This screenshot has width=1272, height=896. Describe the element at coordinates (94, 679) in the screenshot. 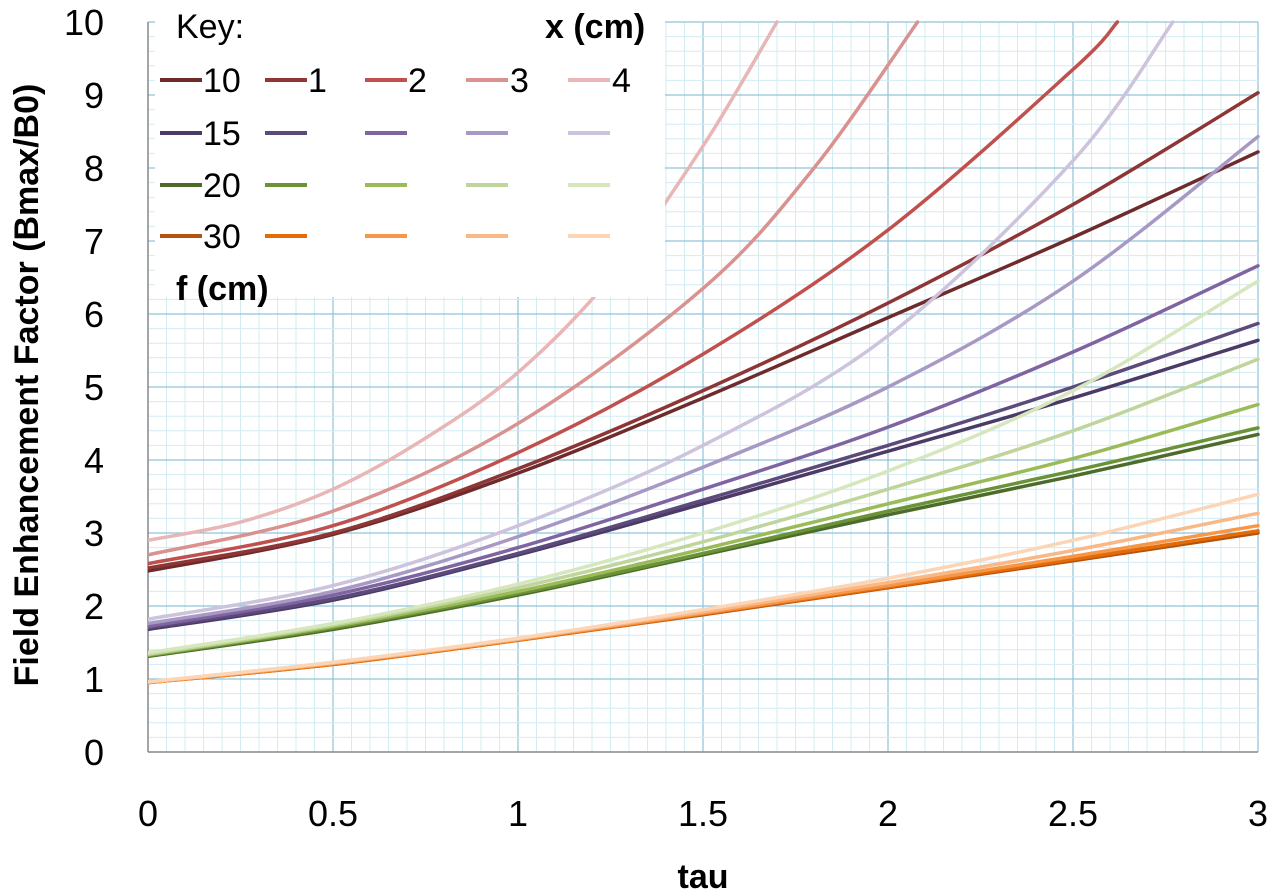

I see `y-tick-label: 1` at that location.